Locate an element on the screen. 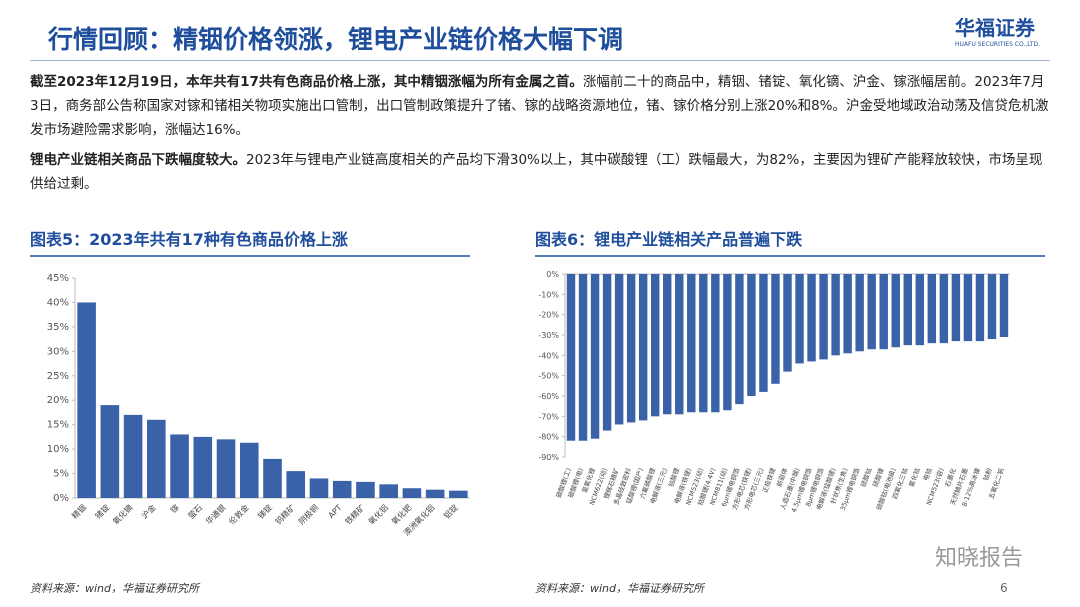 The image size is (1080, 607). x-tick-label: 阴极铜 is located at coordinates (308, 514).